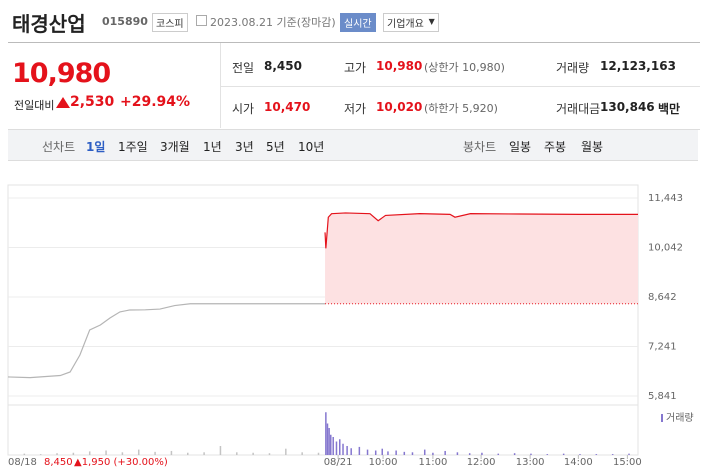 This screenshot has width=708, height=475. Describe the element at coordinates (155, 102) in the screenshot. I see `change-pct: +29.94%` at that location.